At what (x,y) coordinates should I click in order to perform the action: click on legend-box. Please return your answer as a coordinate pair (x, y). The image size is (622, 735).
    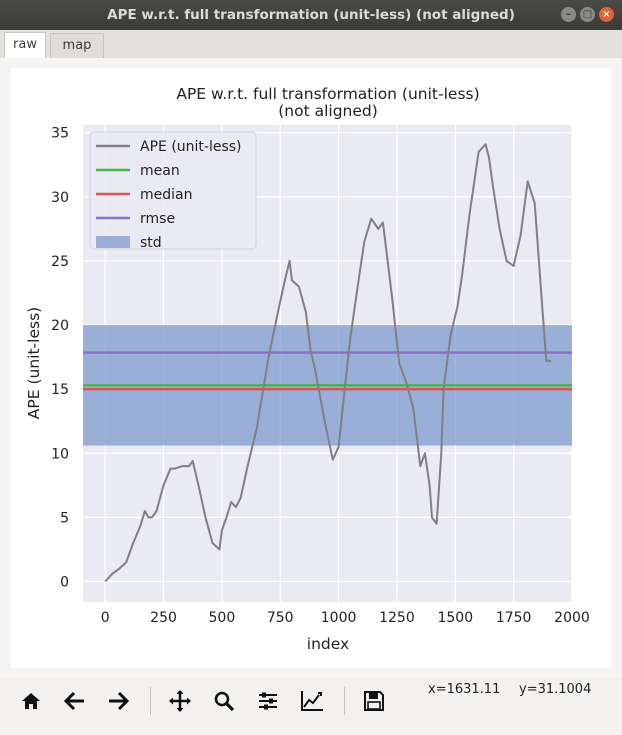
    Looking at the image, I should click on (173, 190).